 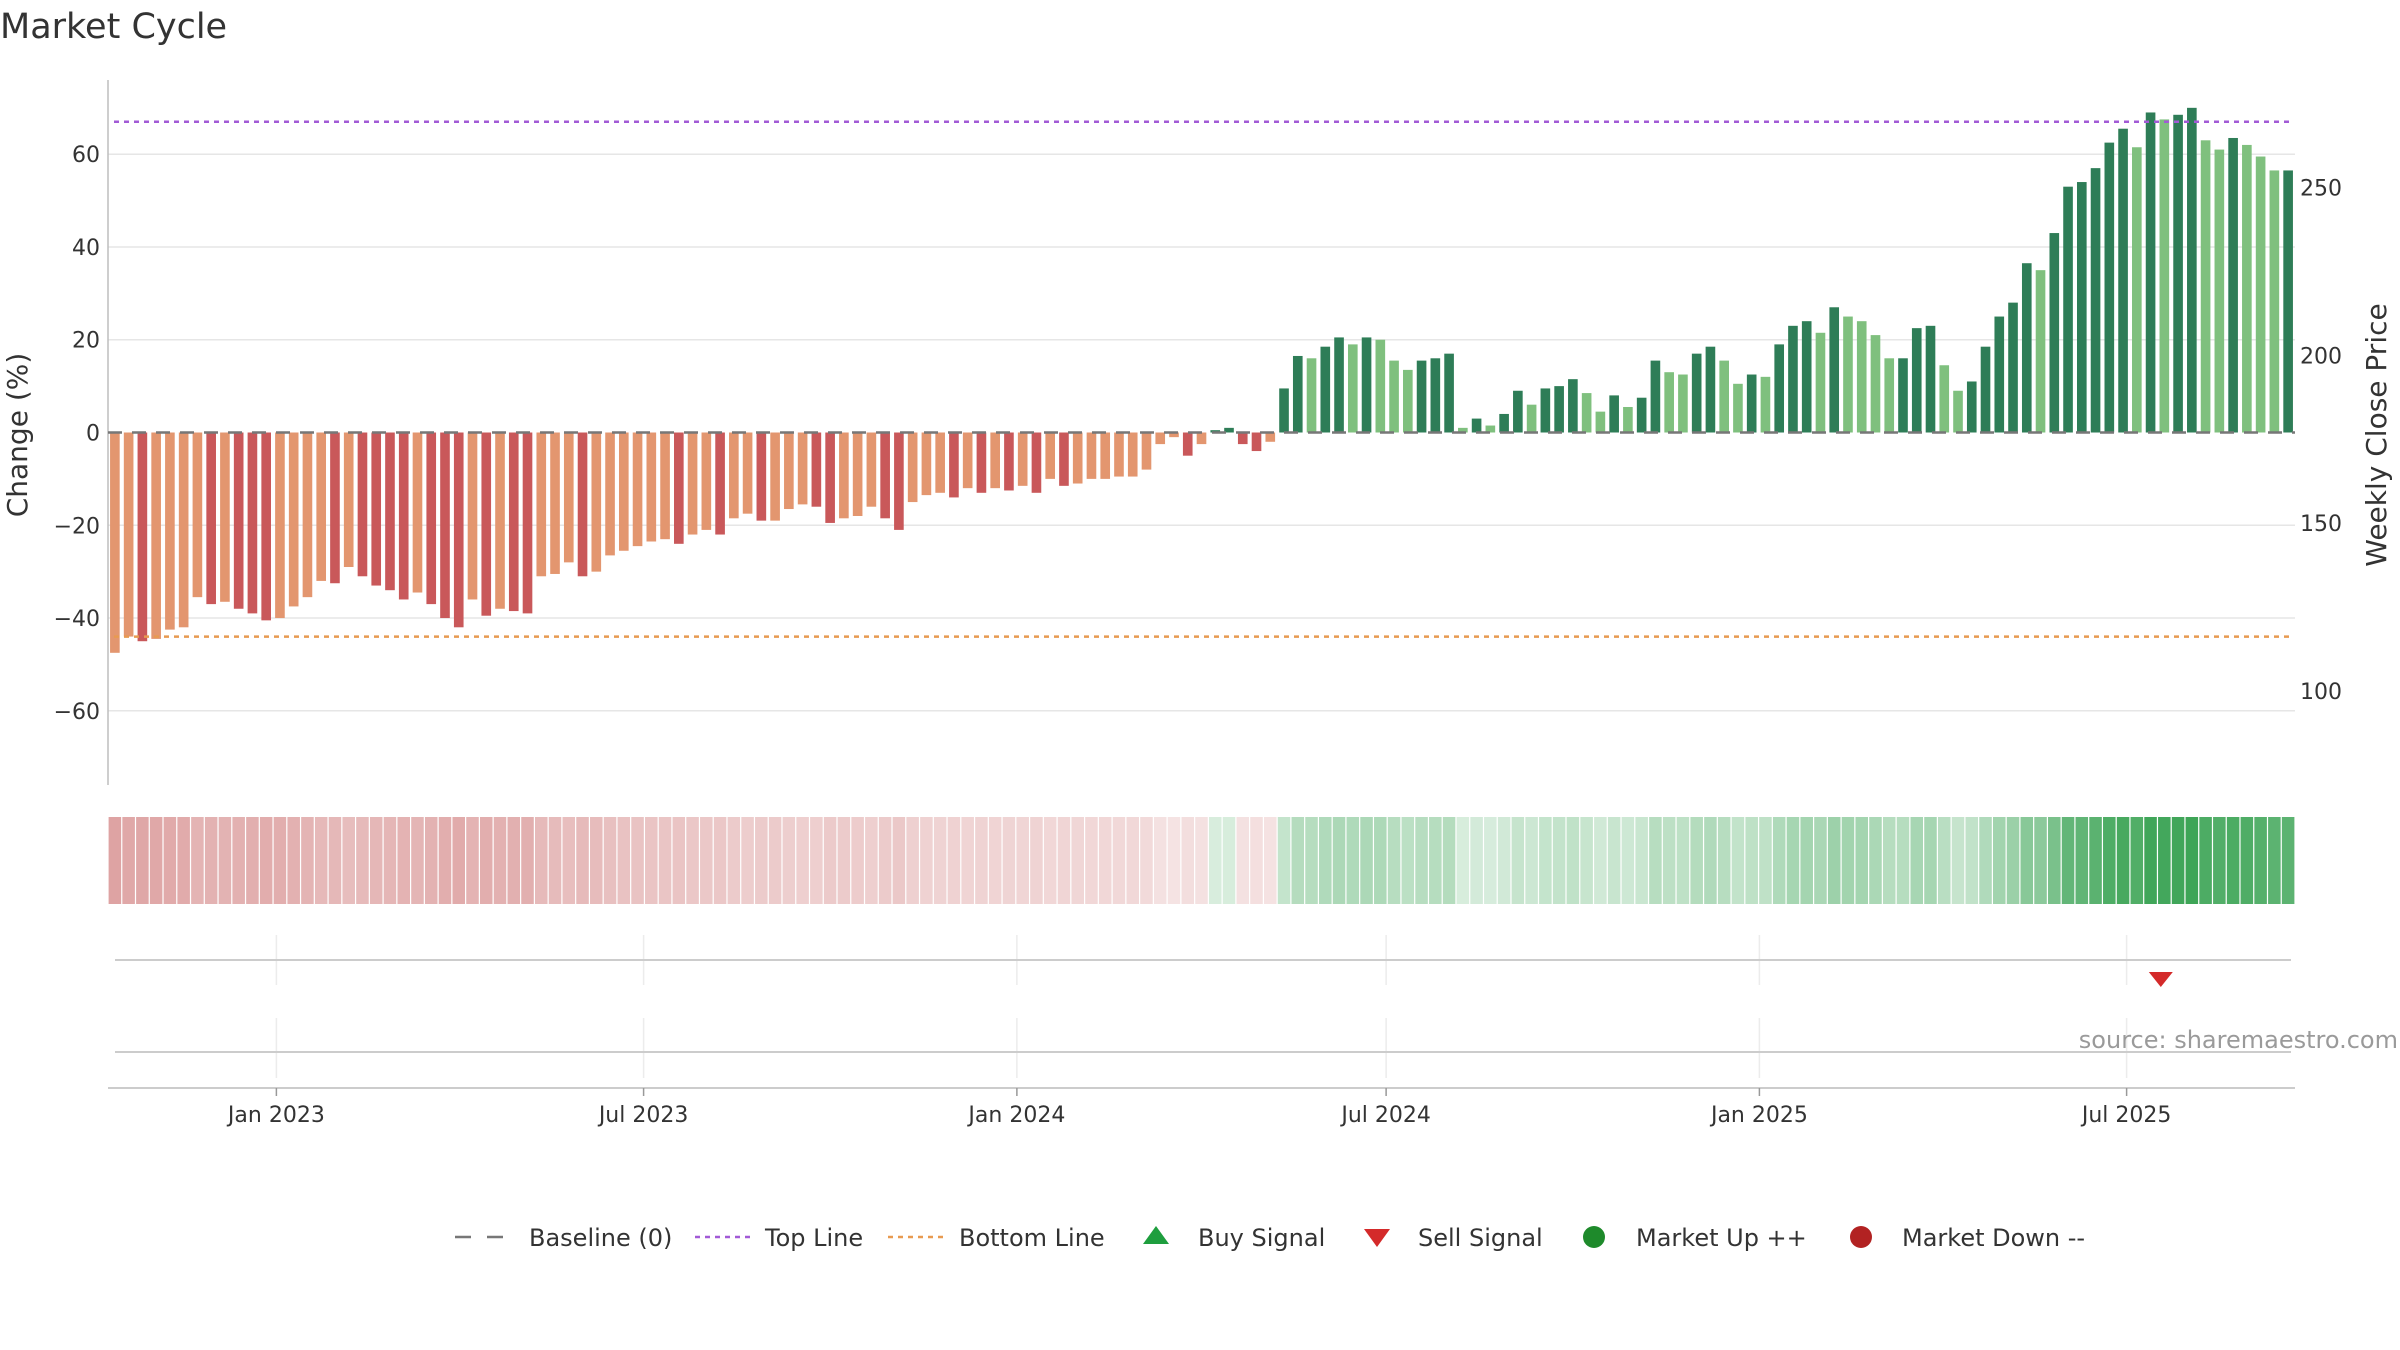 What do you see at coordinates (1758, 1115) in the screenshot?
I see `date-tick-label: Jan 2025` at bounding box center [1758, 1115].